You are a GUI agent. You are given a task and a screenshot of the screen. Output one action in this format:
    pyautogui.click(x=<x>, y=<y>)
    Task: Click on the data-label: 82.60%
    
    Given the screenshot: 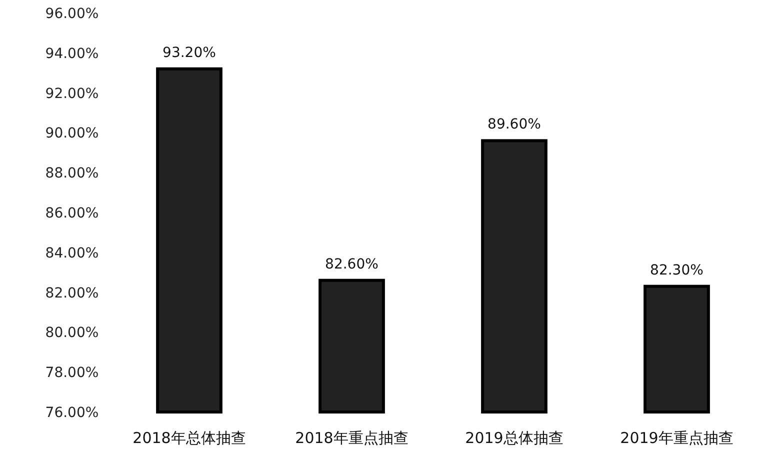 What is the action you would take?
    pyautogui.click(x=351, y=264)
    